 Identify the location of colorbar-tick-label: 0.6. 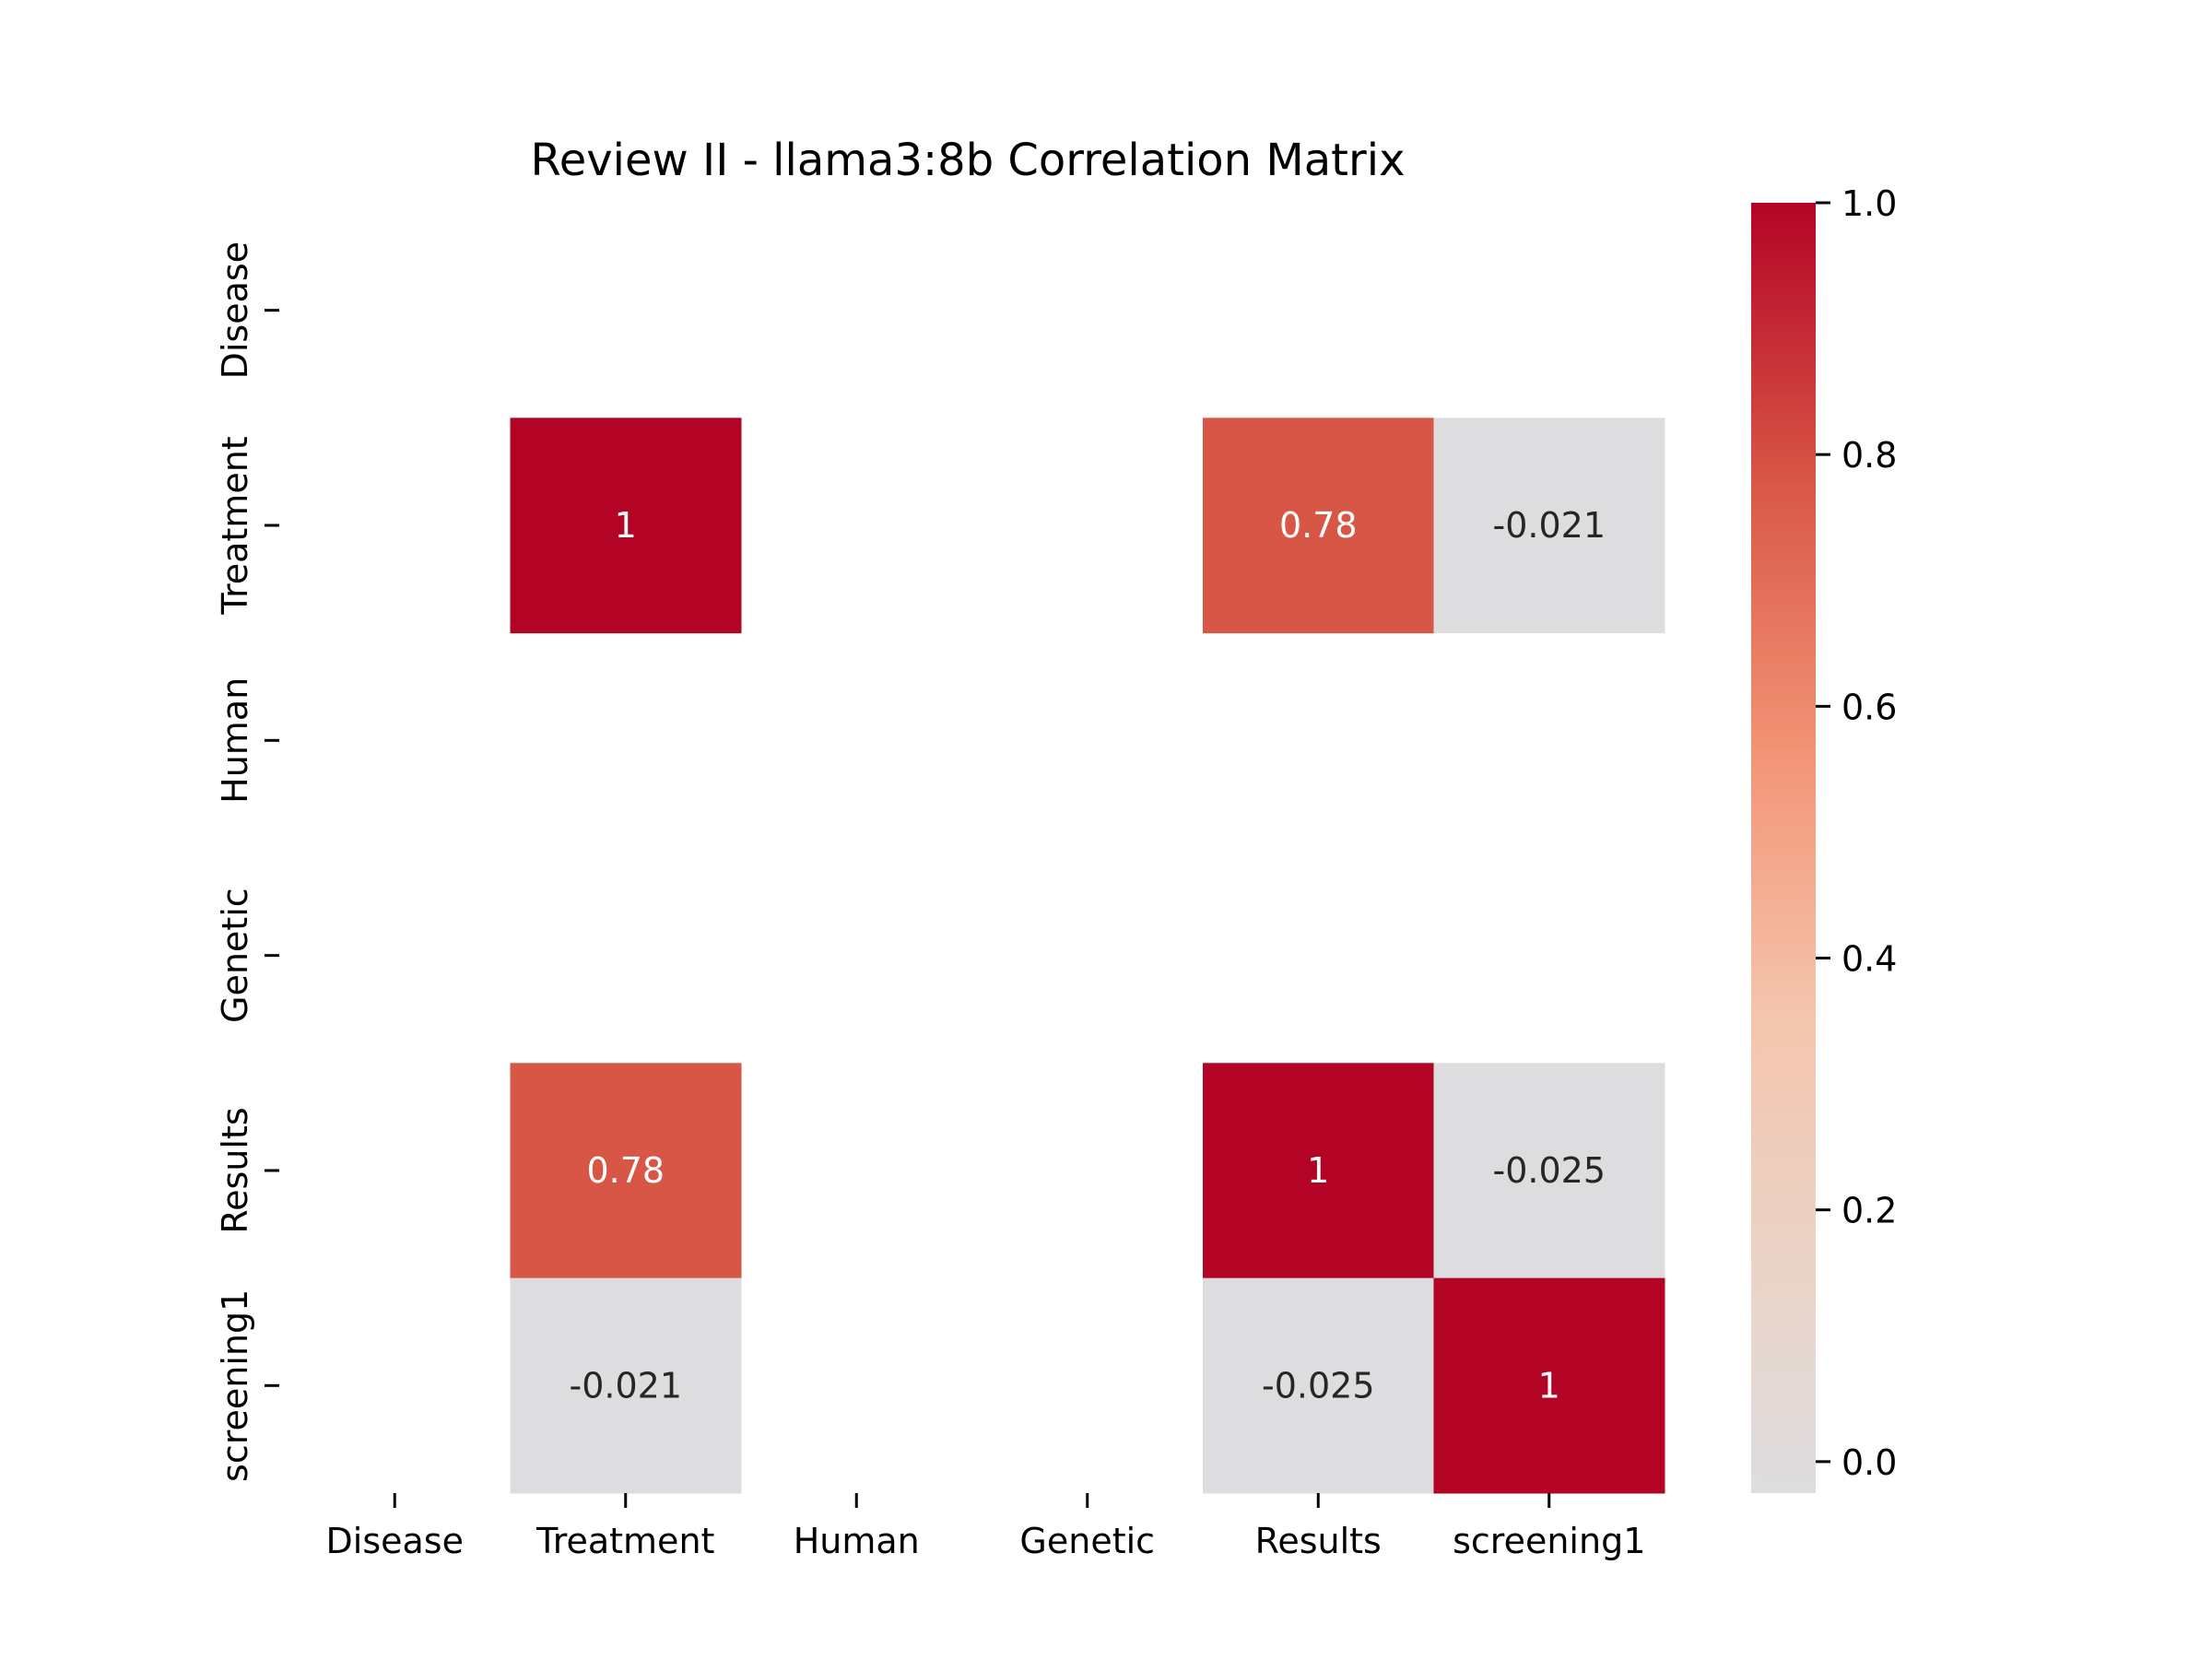
(1869, 707).